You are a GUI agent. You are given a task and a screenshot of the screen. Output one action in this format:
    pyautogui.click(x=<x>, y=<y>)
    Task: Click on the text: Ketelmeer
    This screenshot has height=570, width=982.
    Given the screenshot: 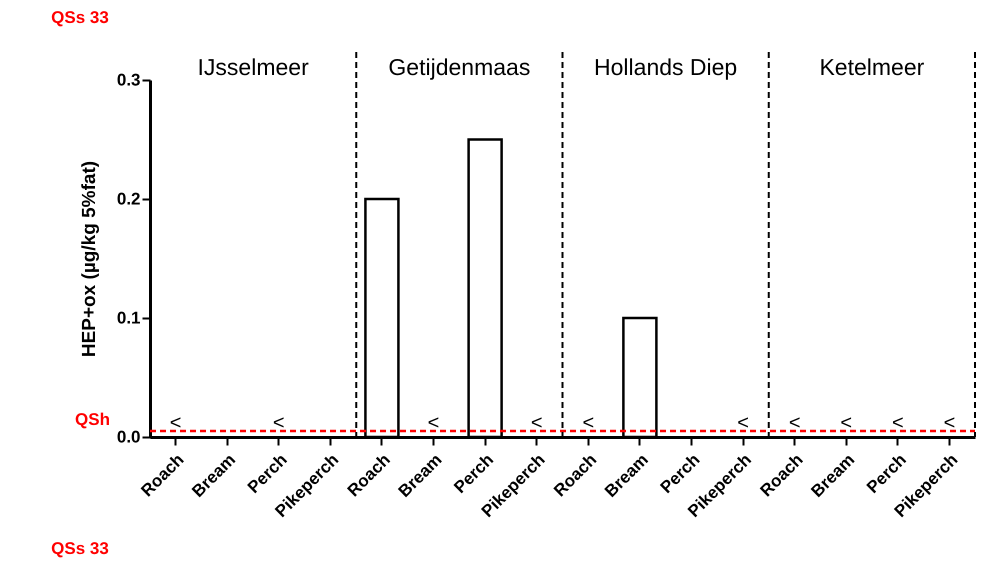 What is the action you would take?
    pyautogui.click(x=872, y=67)
    